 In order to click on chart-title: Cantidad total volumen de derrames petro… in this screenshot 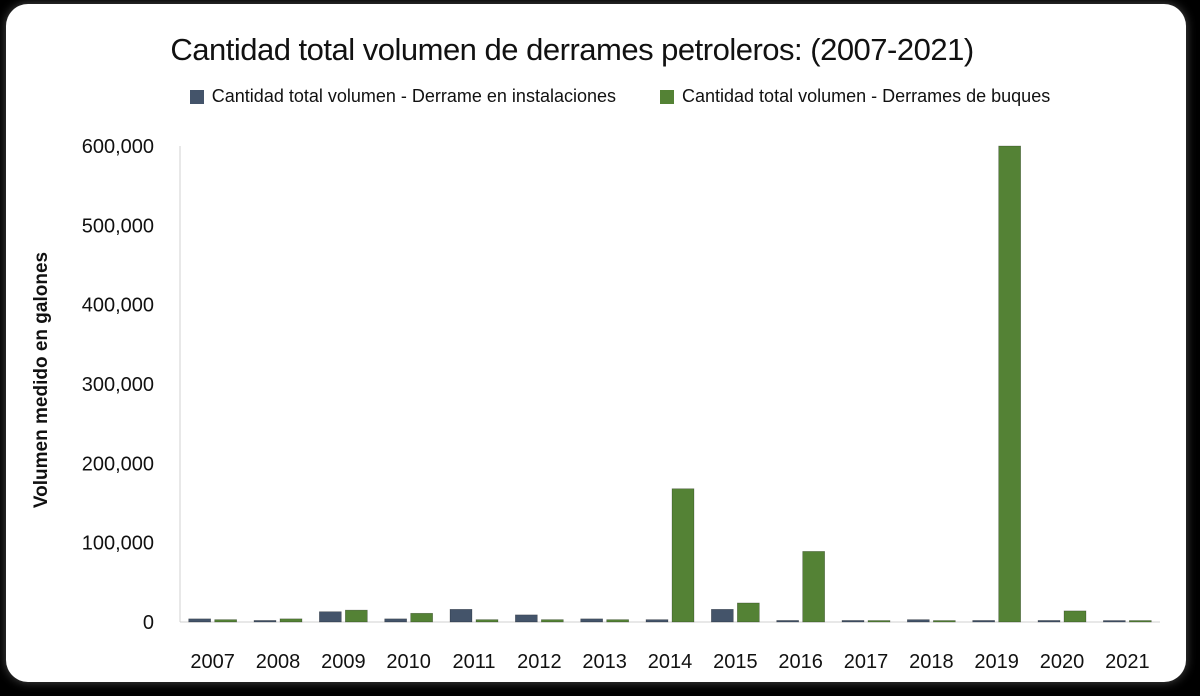, I will do `click(572, 49)`.